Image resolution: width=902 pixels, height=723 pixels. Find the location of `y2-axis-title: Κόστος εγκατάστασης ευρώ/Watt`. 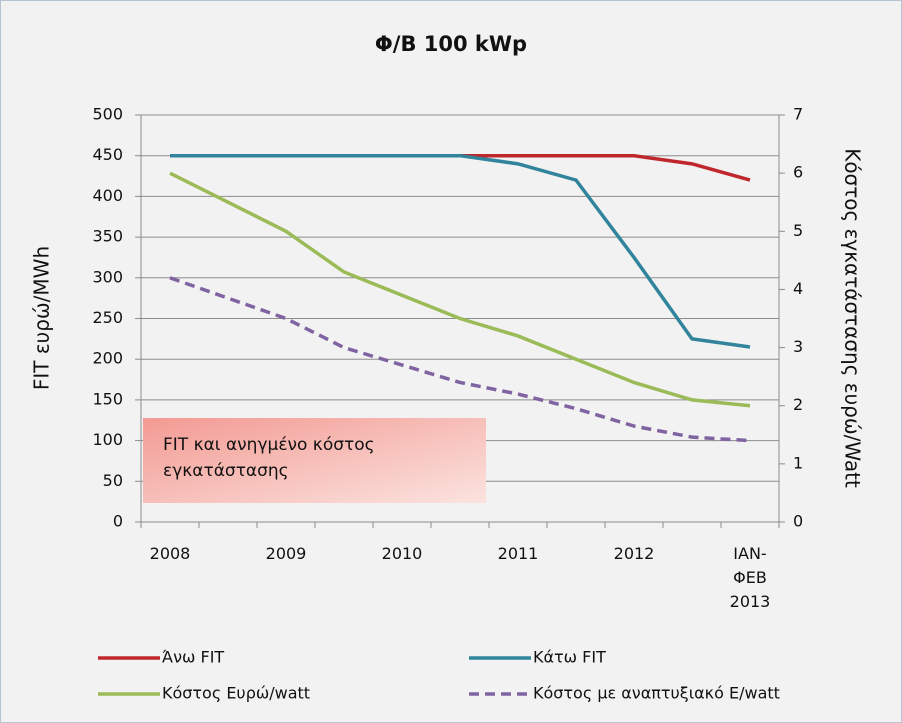

y2-axis-title: Κόστος εγκατάστασης ευρώ/Watt is located at coordinates (853, 318).